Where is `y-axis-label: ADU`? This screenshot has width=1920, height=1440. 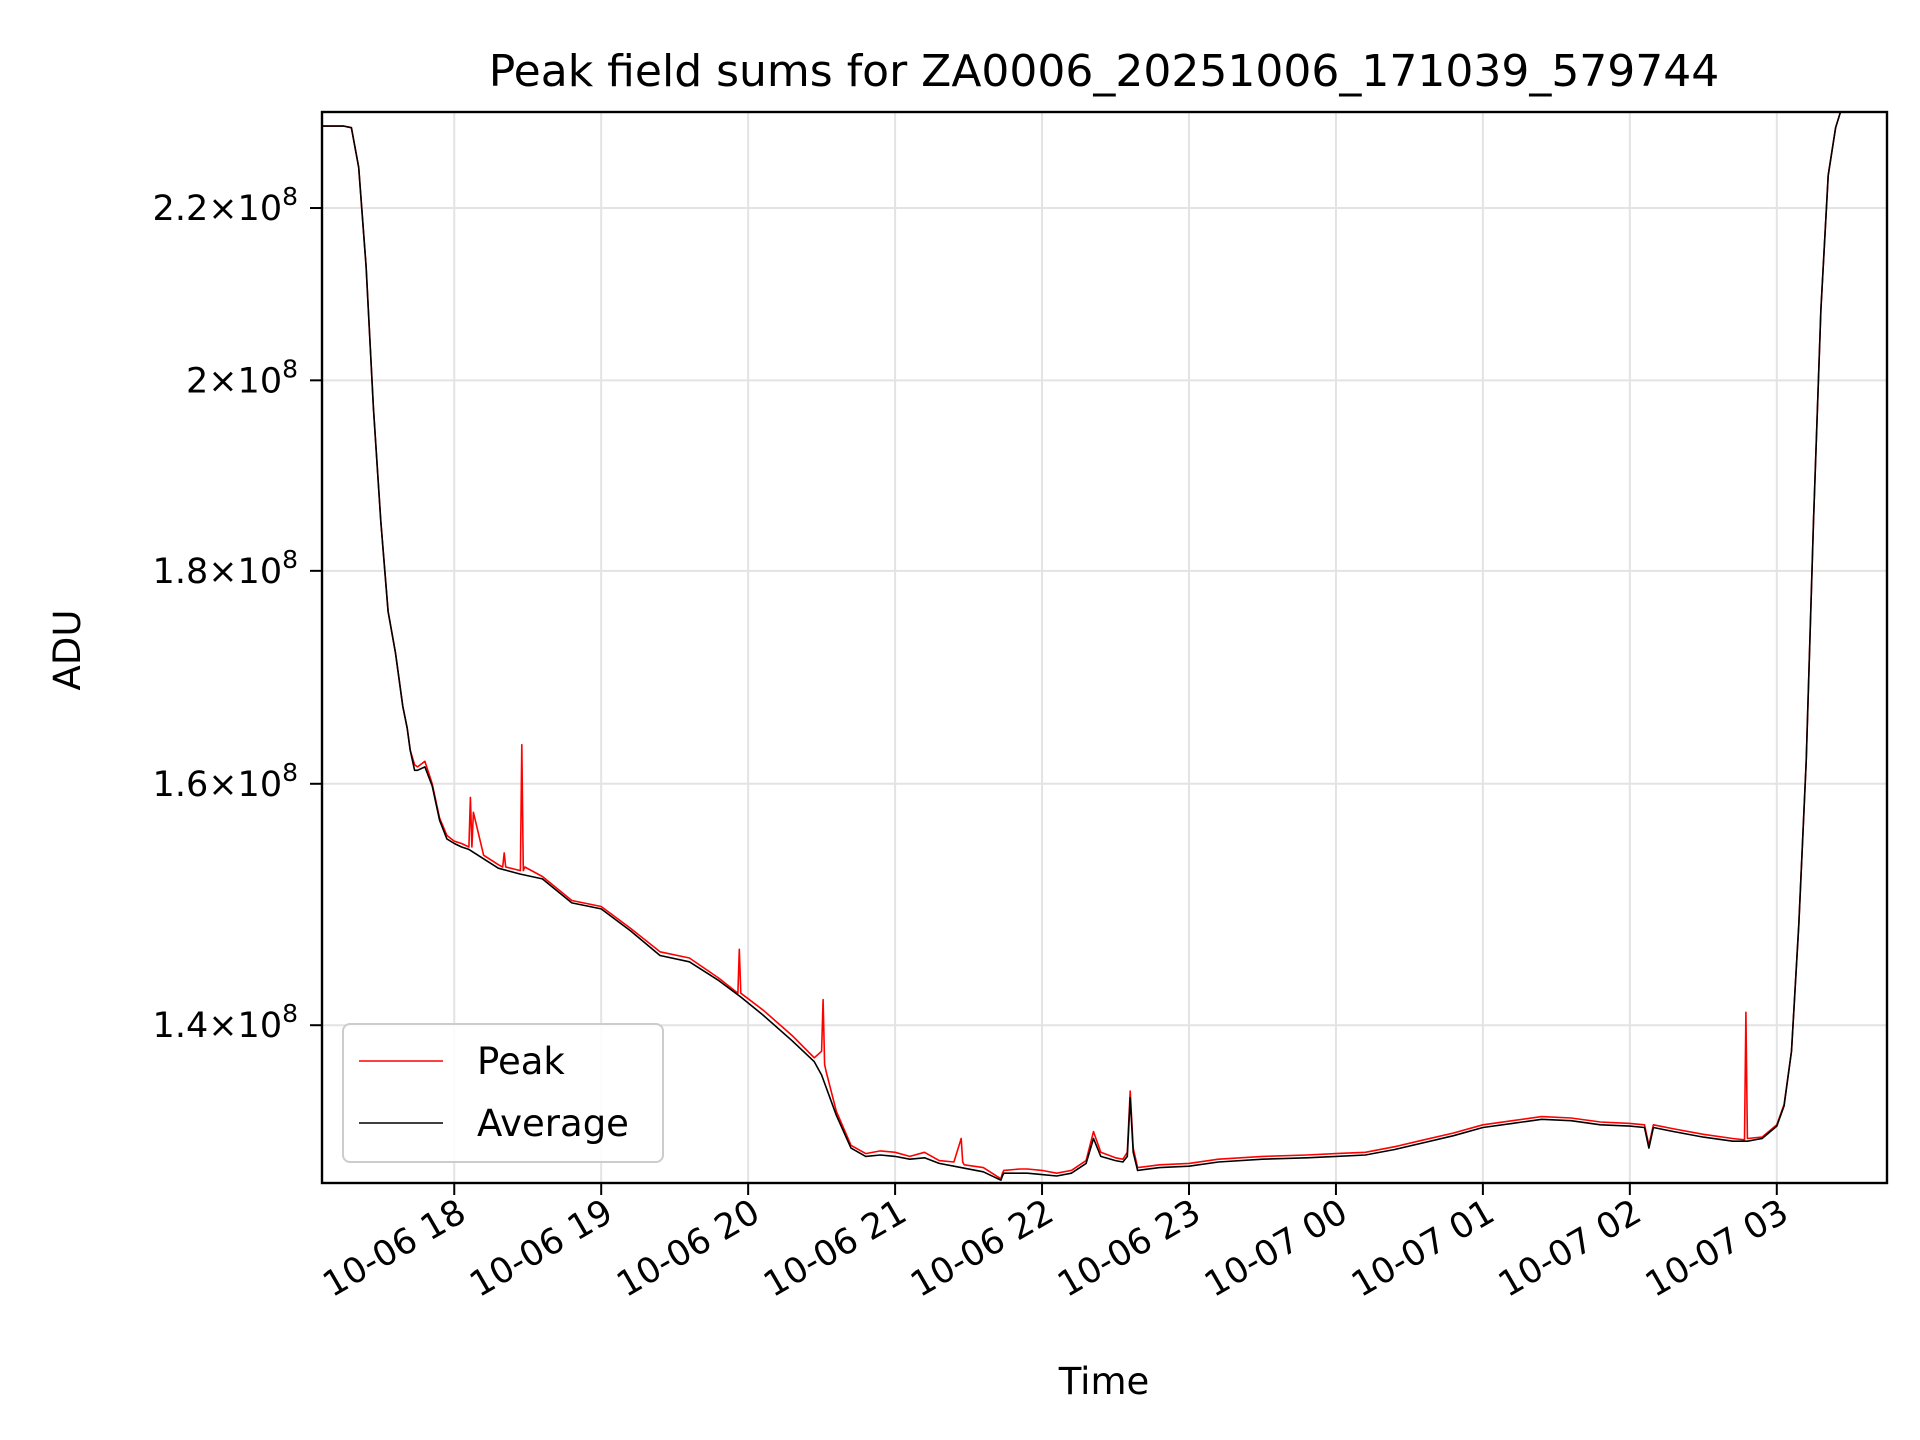
y-axis-label: ADU is located at coordinates (67, 650).